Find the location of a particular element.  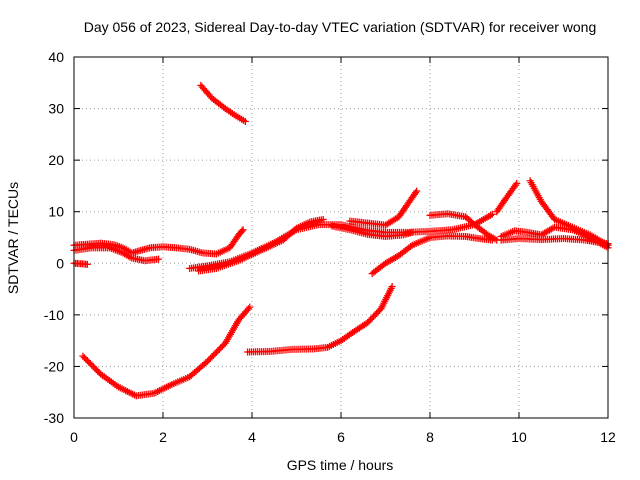

x-tick-labels: 0 2 4 6 8 10 12 is located at coordinates (343, 437).